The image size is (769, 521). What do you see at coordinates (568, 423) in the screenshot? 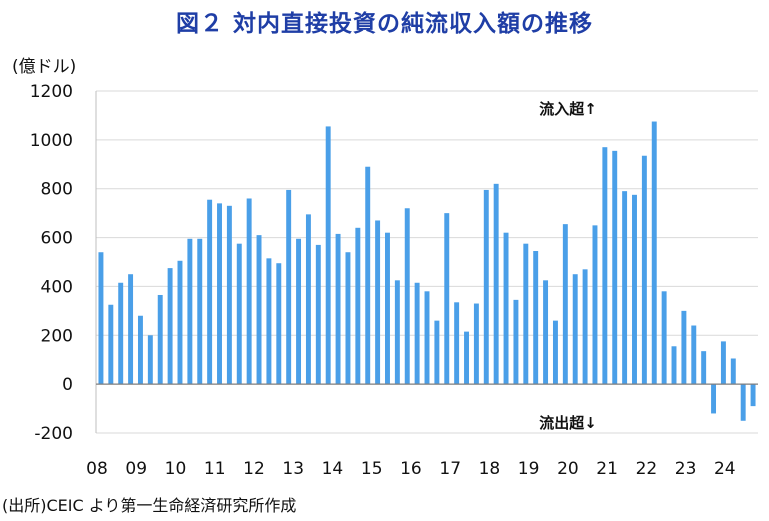
I see `outflow-annotation: 流出超↓` at bounding box center [568, 423].